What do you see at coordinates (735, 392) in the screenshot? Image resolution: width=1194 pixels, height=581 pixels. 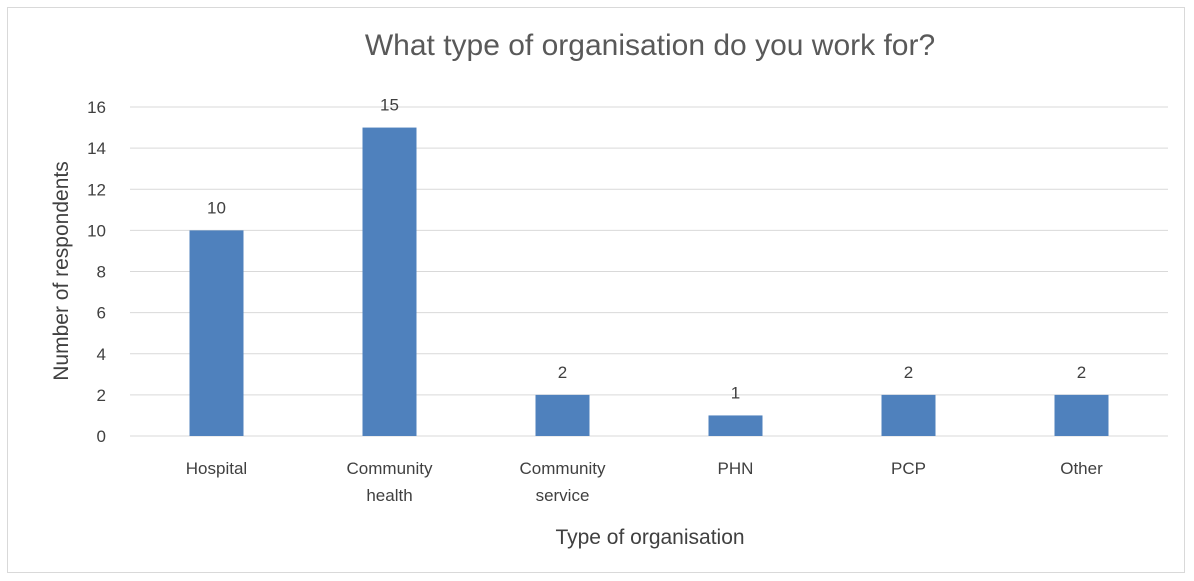 I see `data-label: 1` at bounding box center [735, 392].